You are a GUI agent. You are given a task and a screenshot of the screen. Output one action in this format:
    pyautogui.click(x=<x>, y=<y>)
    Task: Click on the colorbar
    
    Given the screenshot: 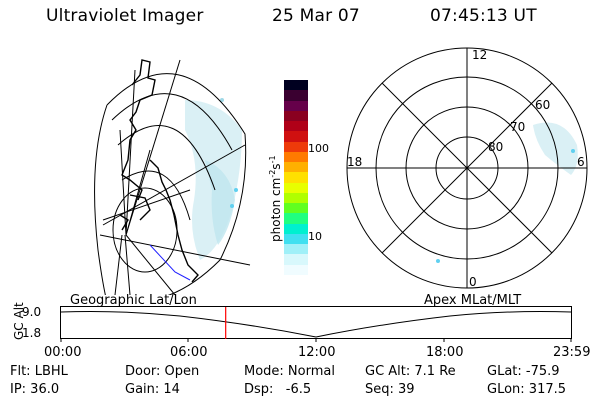 What is the action you would take?
    pyautogui.click(x=296, y=178)
    